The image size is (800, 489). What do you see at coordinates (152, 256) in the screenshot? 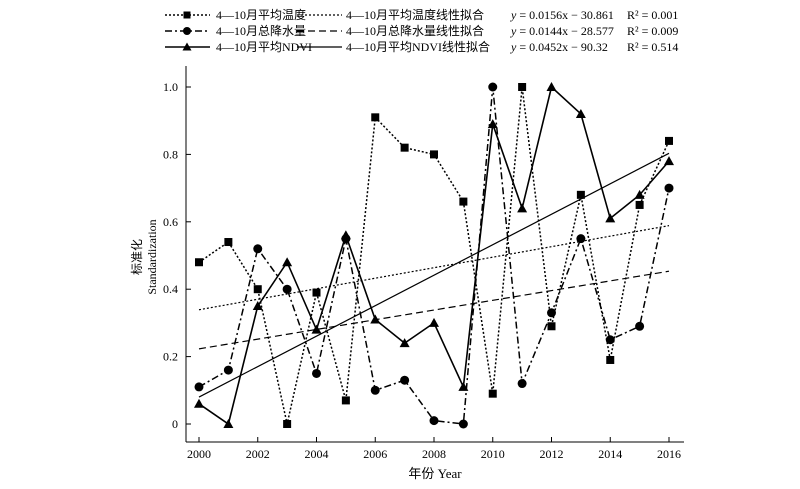
I see `y-axis-label-en: Standardization` at bounding box center [152, 256].